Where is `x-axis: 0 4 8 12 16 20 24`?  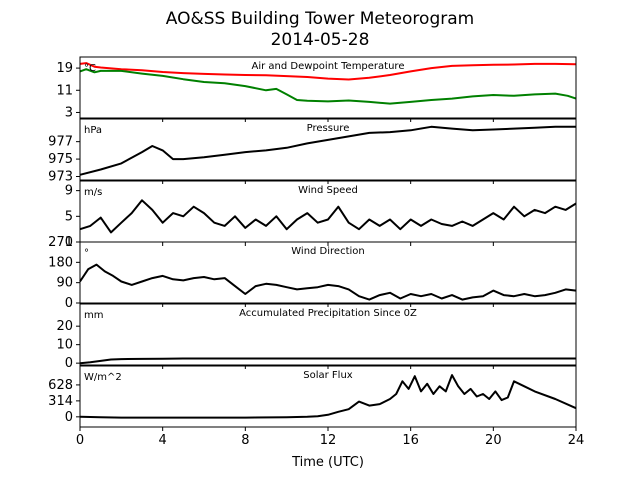
x-axis: 0 4 8 12 16 20 24 is located at coordinates (330, 440).